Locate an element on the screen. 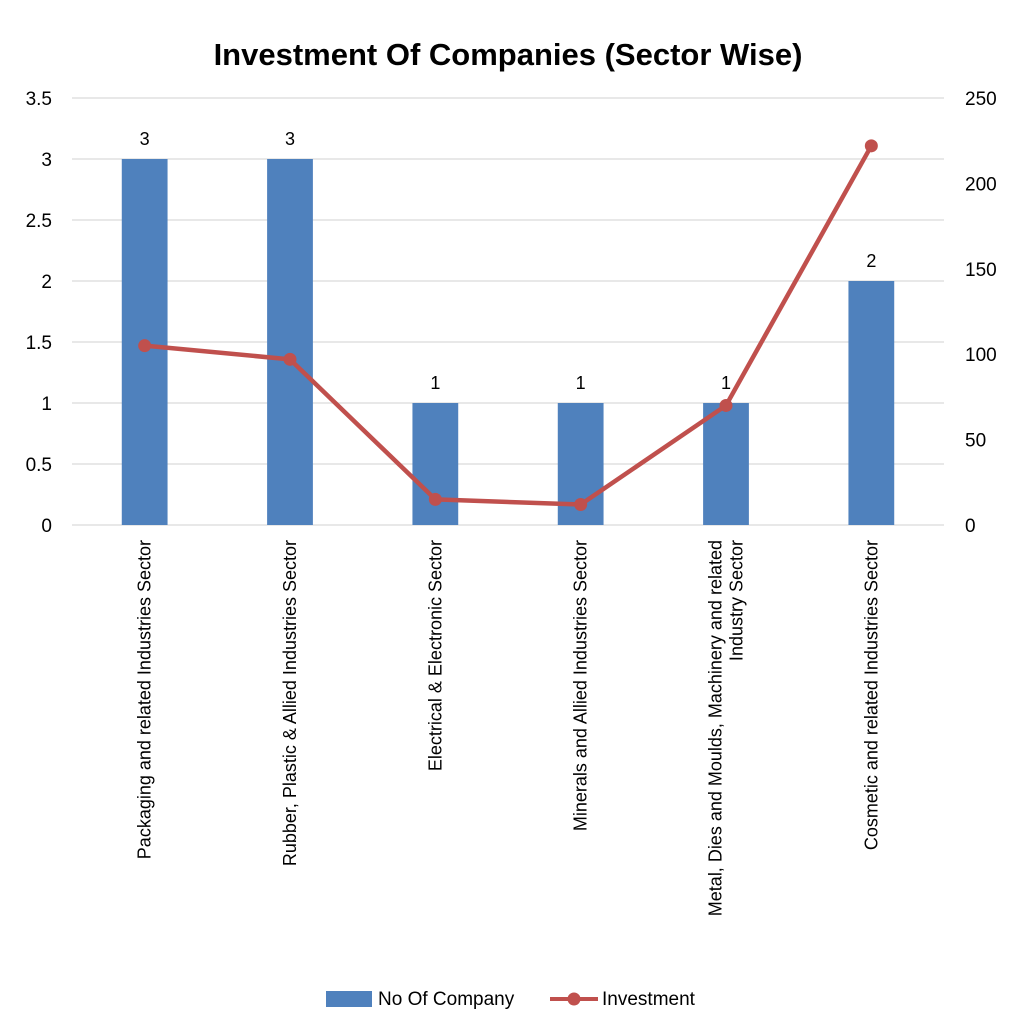  left-tick-label: 0 is located at coordinates (46, 526).